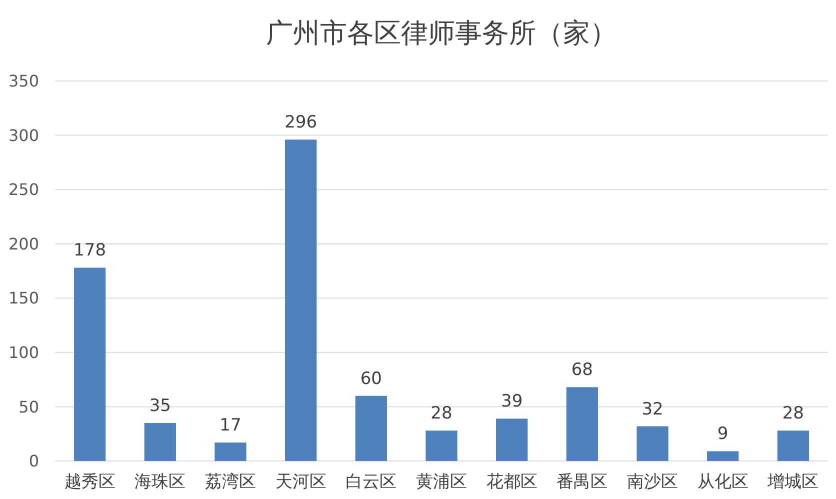 The image size is (836, 499). Describe the element at coordinates (301, 122) in the screenshot. I see `data-label: 296` at that location.